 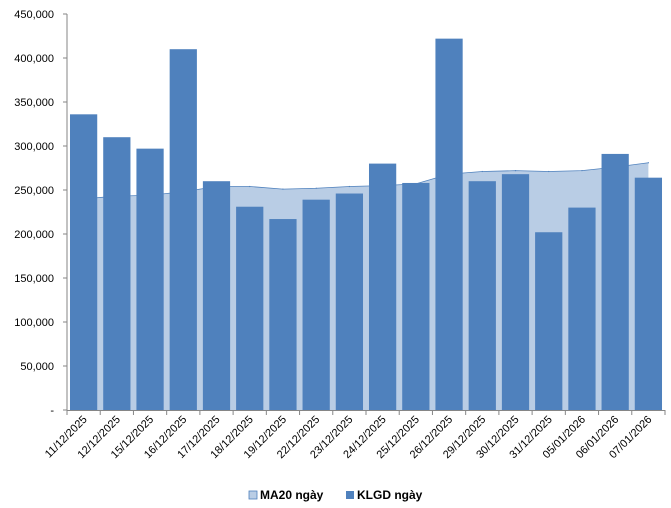 What do you see at coordinates (292, 495) in the screenshot?
I see `legend-label-ma20: MA20 ngày` at bounding box center [292, 495].